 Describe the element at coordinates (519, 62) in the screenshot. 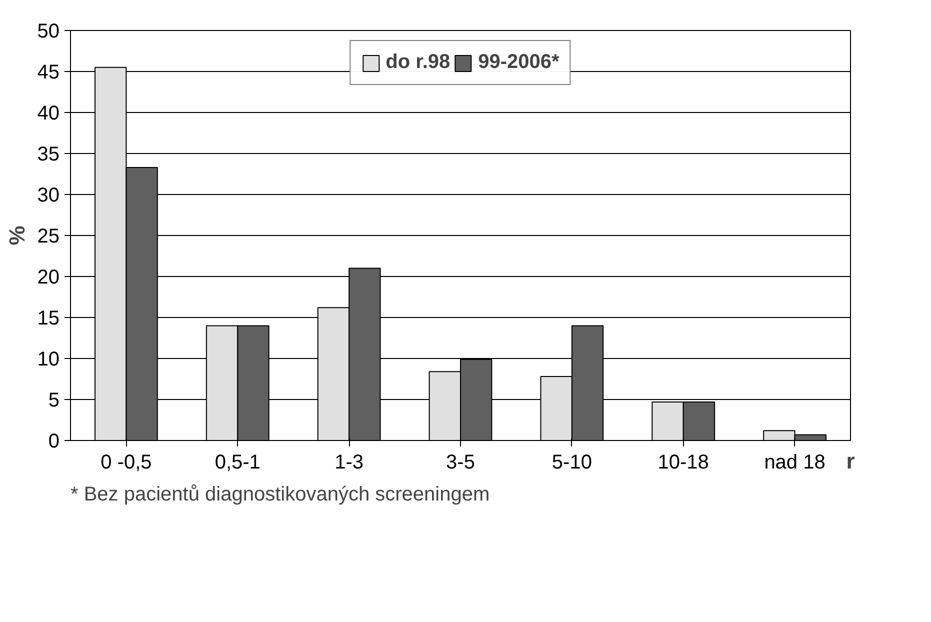

I see `legend-label: 99-2006*` at that location.